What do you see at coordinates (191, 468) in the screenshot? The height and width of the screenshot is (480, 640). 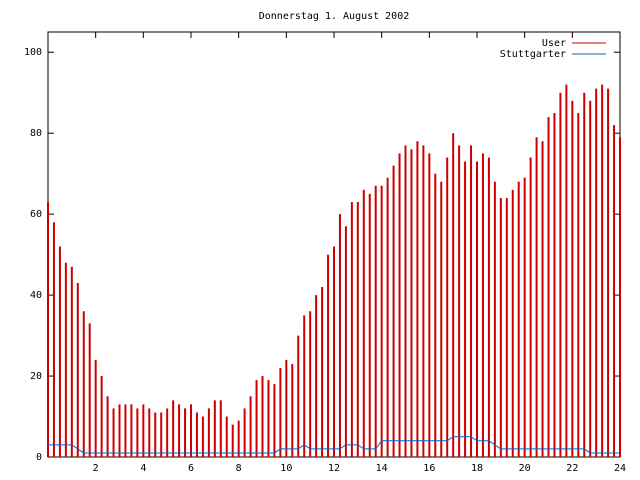 I see `x-tick-label: 6` at bounding box center [191, 468].